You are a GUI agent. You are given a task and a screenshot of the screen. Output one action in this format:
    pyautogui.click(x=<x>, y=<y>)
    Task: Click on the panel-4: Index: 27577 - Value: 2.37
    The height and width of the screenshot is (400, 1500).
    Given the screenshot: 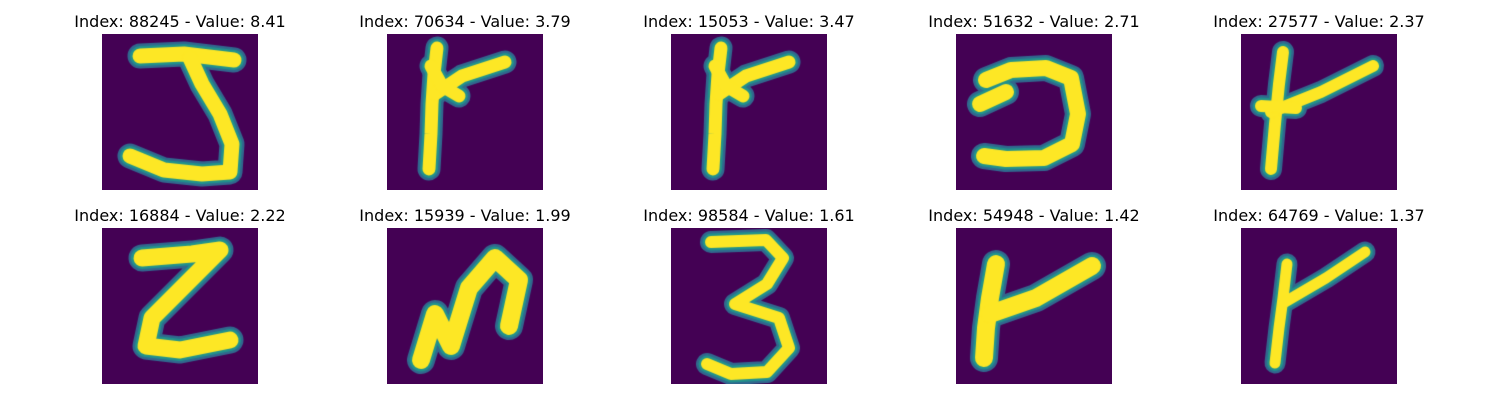 What is the action you would take?
    pyautogui.click(x=1319, y=102)
    